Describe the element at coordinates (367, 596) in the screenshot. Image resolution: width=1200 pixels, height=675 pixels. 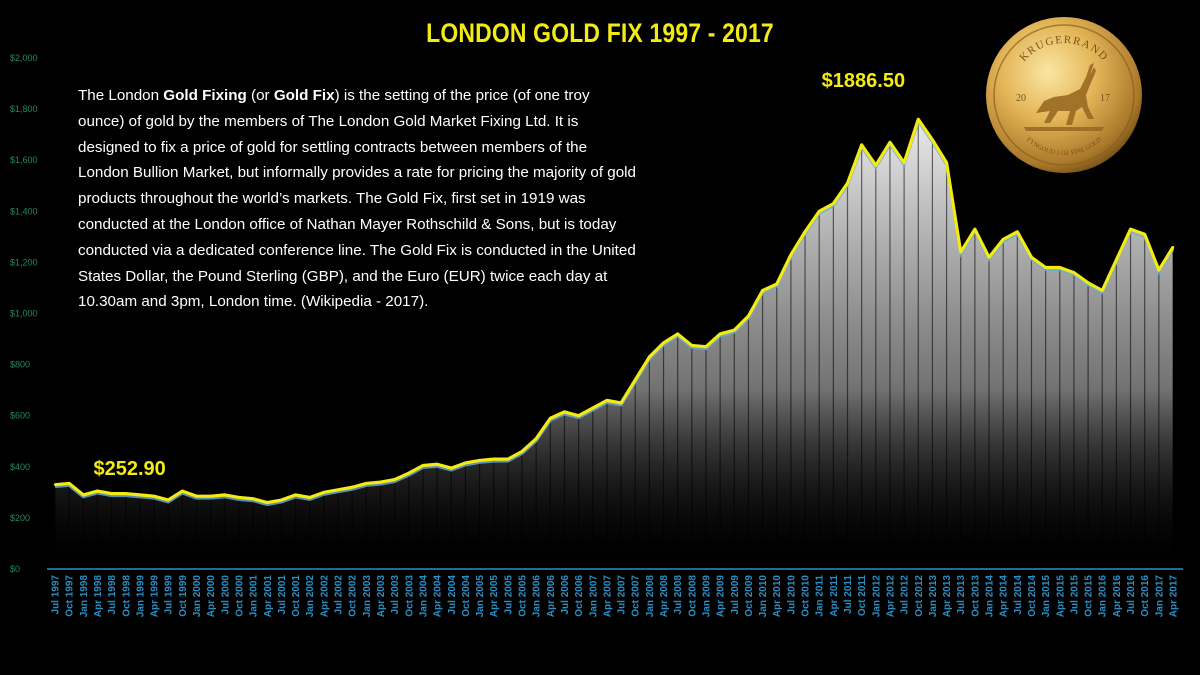
I see `x-tick-label: Jan 2003` at that location.